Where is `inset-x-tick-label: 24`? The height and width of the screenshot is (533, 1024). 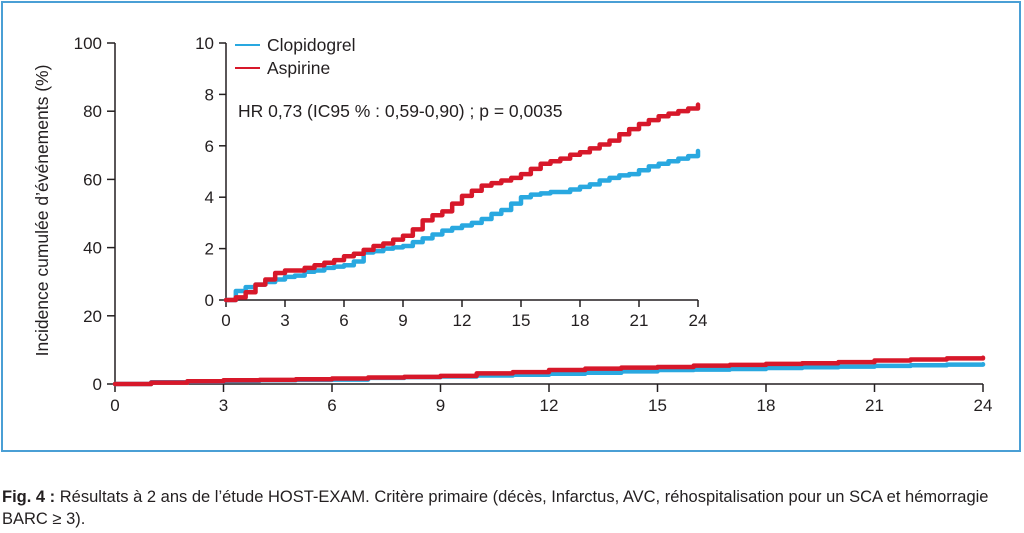
inset-x-tick-label: 24 is located at coordinates (698, 320).